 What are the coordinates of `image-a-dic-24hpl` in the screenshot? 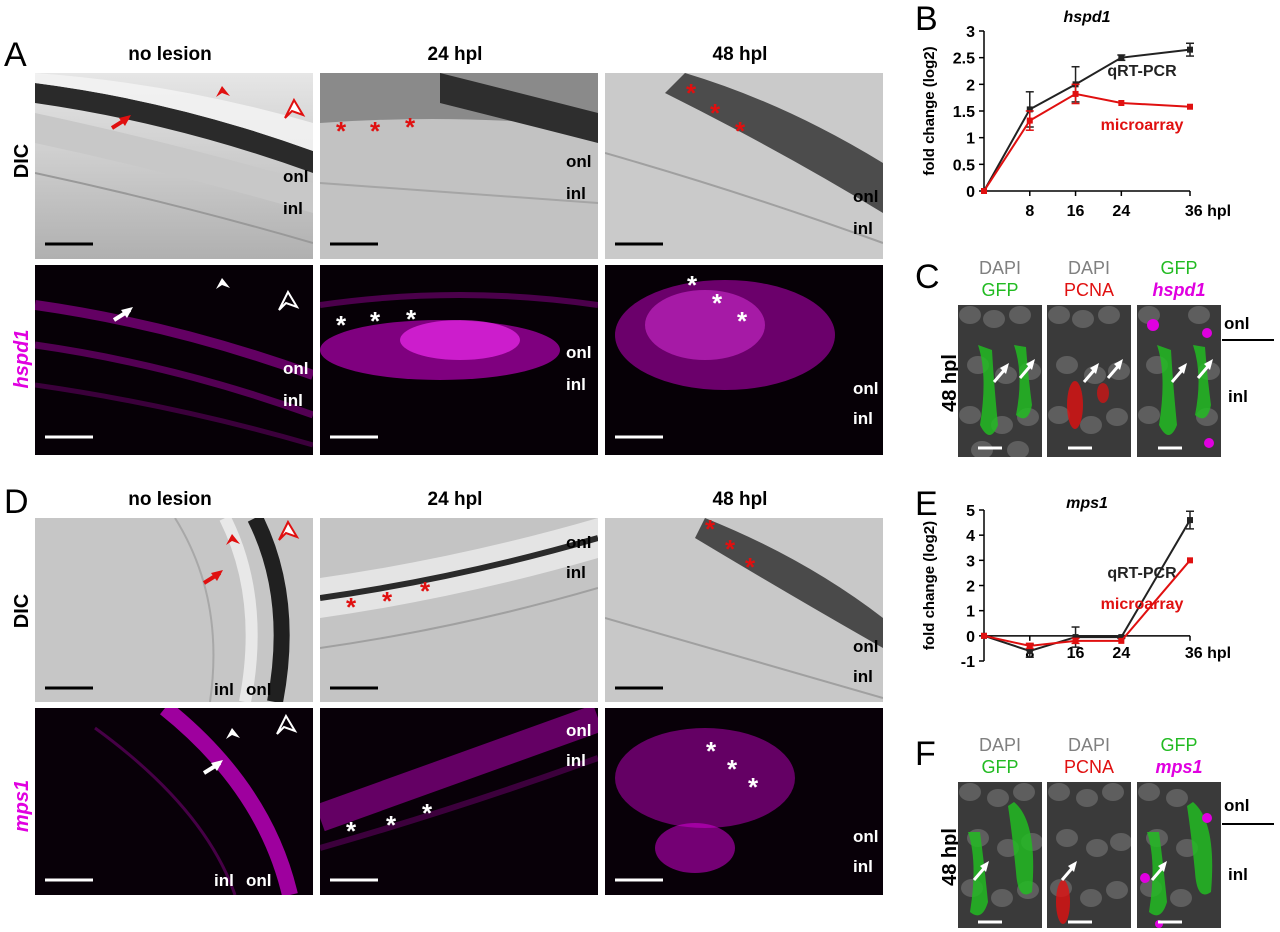 It's located at (459, 166).